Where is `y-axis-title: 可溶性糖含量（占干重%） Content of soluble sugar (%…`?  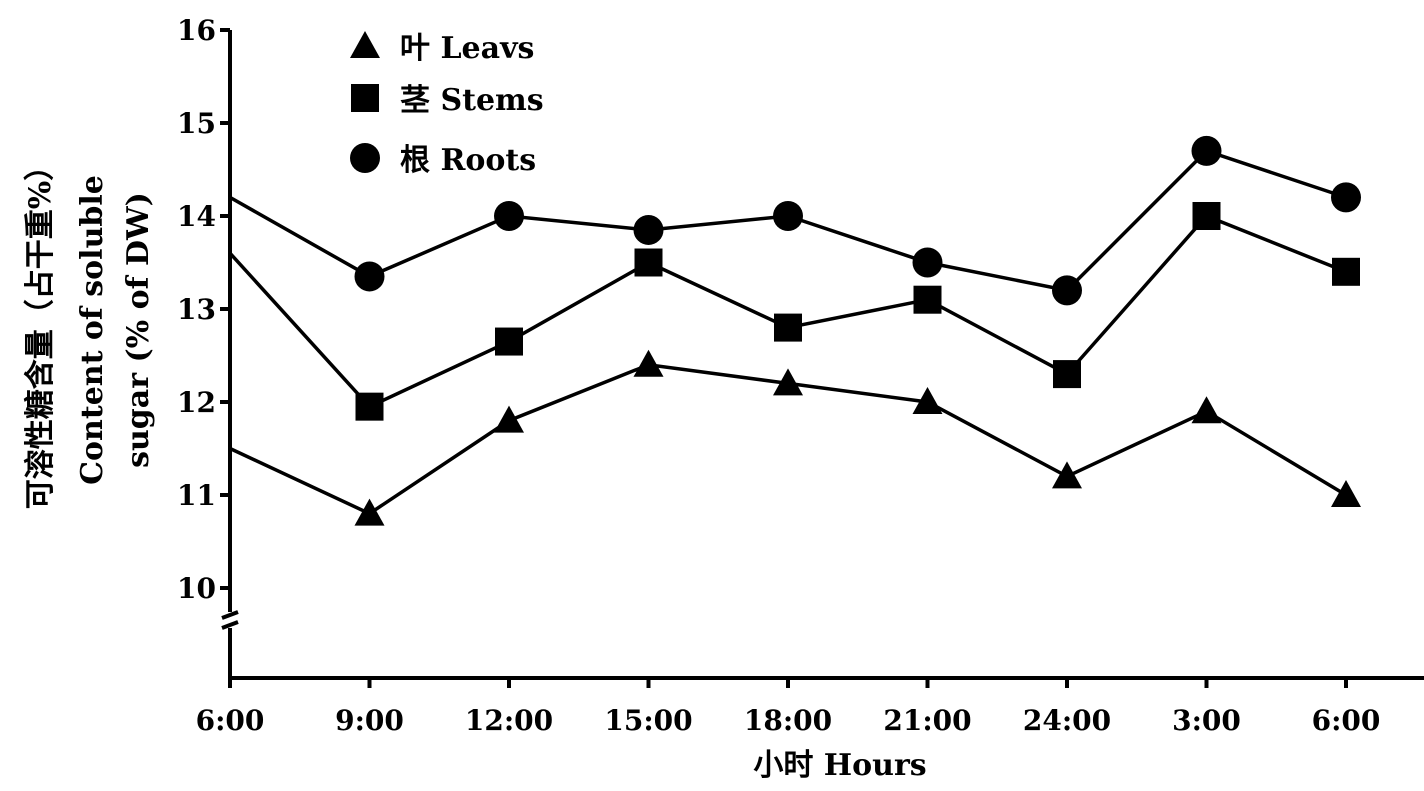
y-axis-title: 可溶性糖含量（占干重%） Content of soluble sugar (%… is located at coordinates (89, 330).